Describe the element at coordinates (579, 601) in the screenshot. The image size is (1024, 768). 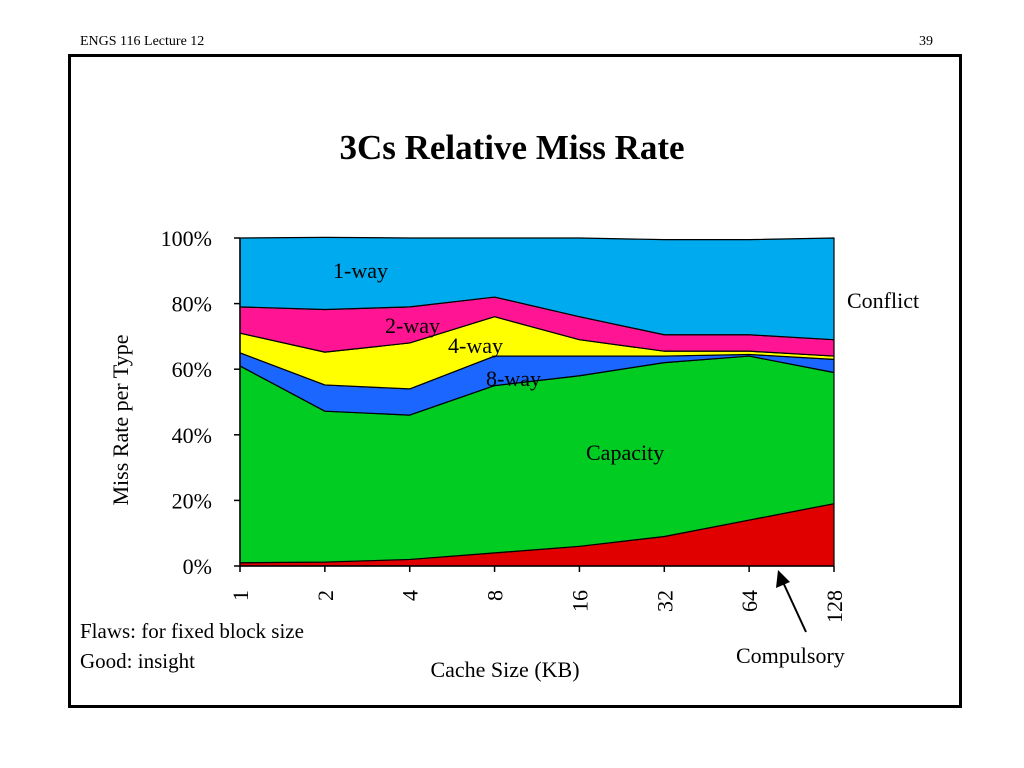
I see `x-tick-label: 16` at that location.